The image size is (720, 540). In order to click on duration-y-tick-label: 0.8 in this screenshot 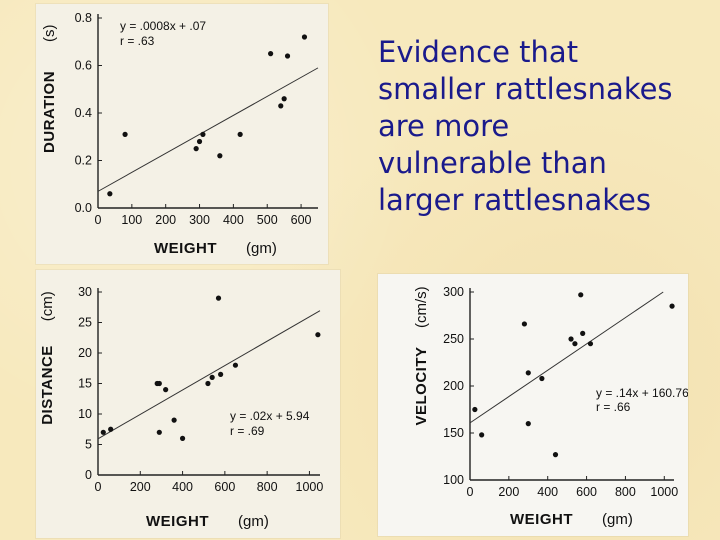, I will do `click(83, 18)`.